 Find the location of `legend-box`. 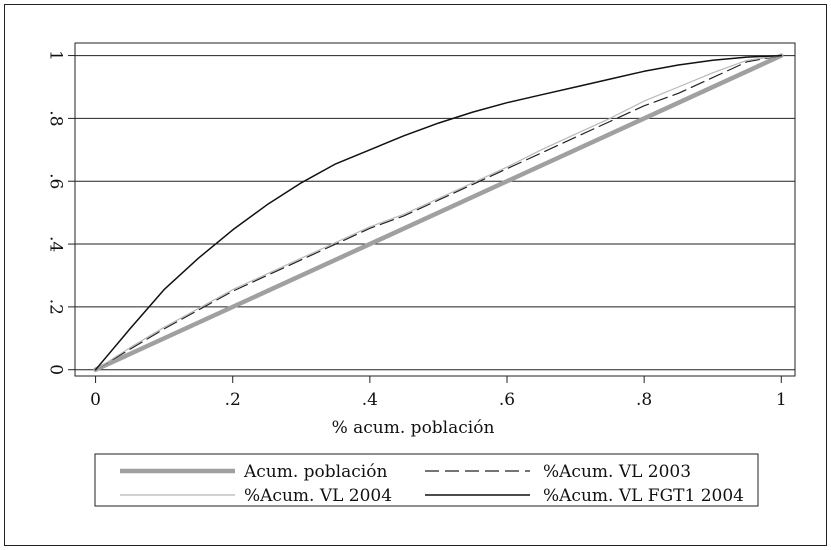

legend-box is located at coordinates (426, 480).